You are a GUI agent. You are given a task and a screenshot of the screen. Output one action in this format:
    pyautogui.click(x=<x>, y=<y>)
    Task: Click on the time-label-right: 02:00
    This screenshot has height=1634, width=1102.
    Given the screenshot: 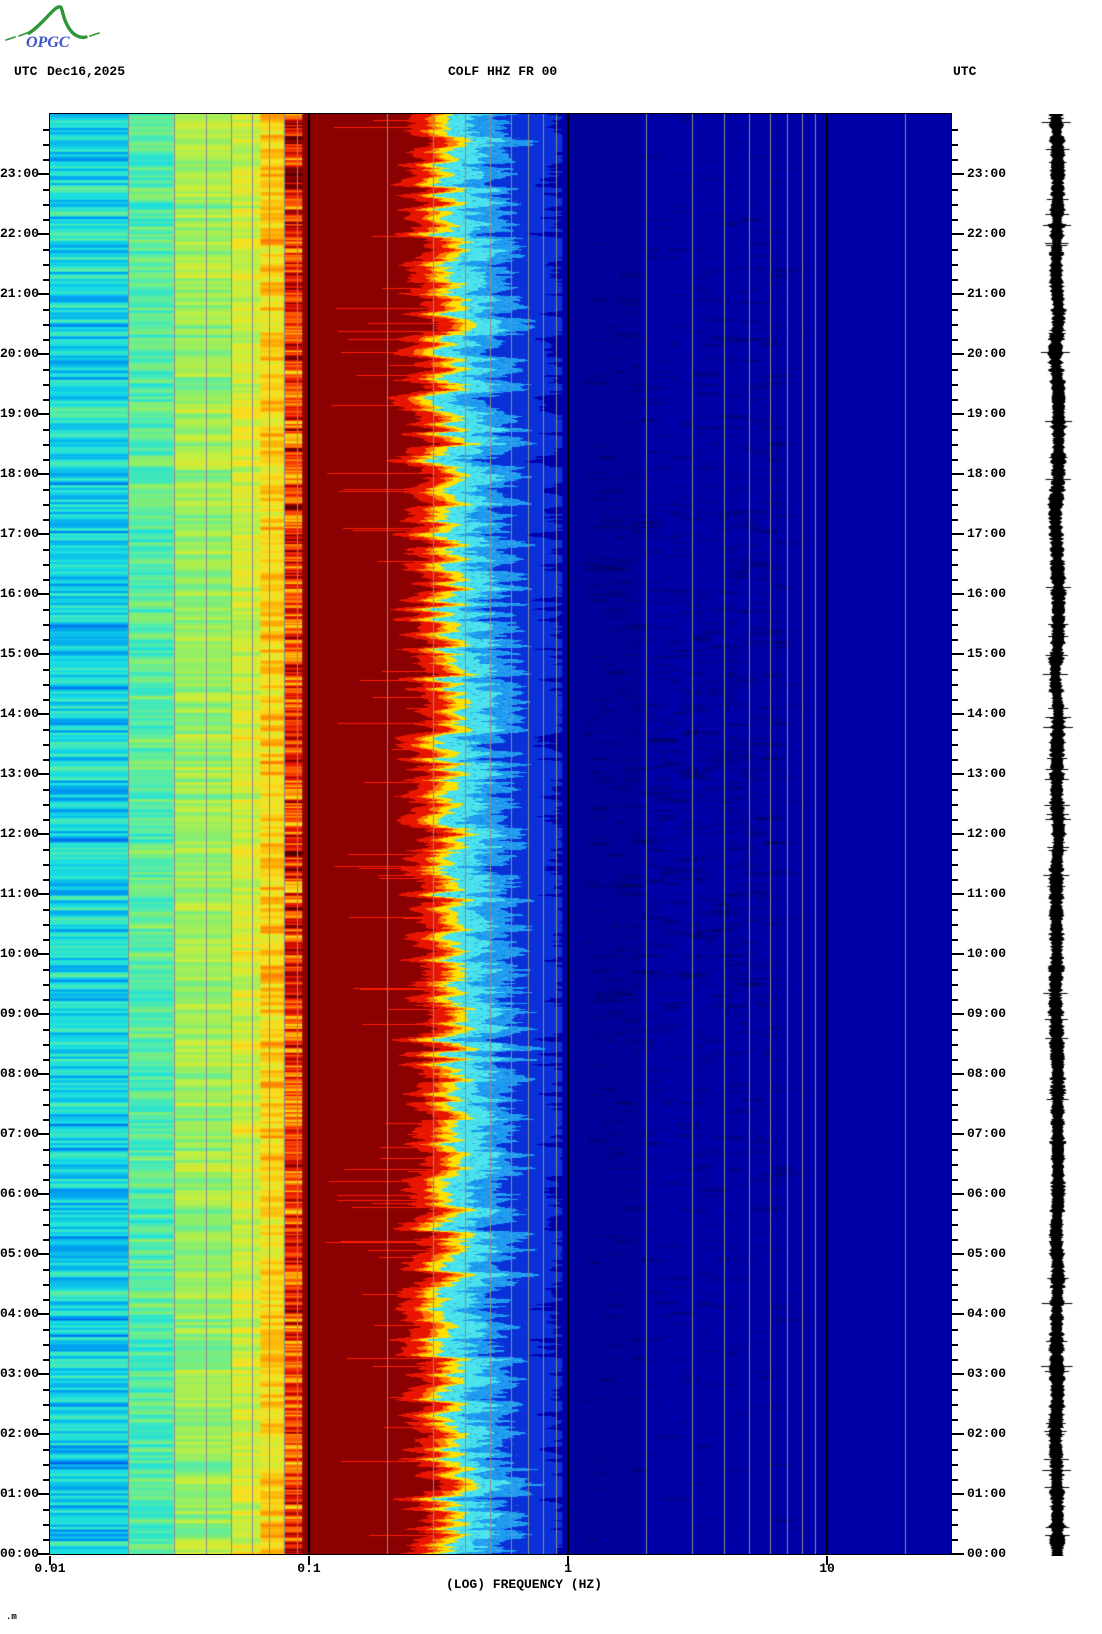 What is the action you would take?
    pyautogui.click(x=987, y=1433)
    